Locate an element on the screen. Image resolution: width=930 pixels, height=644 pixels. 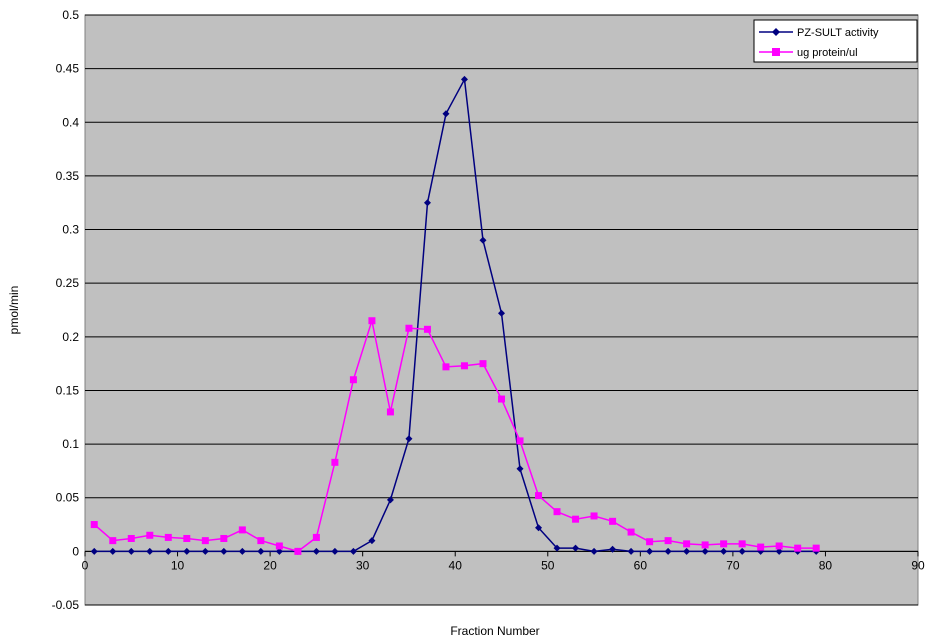
y-tick-label: 0.3 is located at coordinates (70, 230).